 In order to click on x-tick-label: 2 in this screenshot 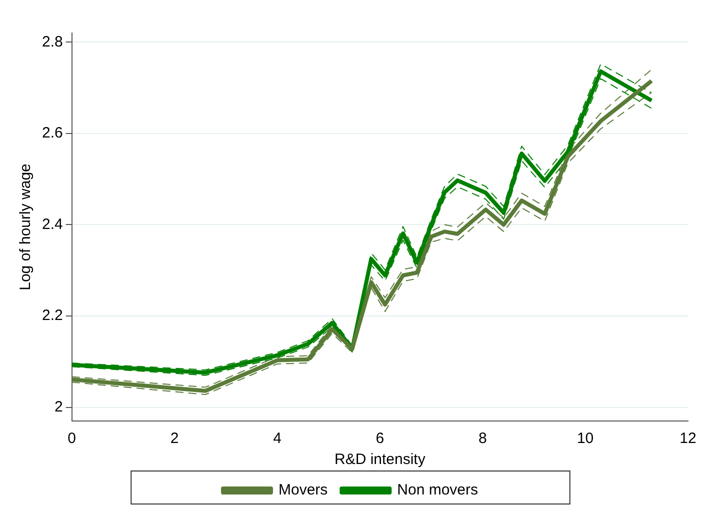, I will do `click(174, 439)`.